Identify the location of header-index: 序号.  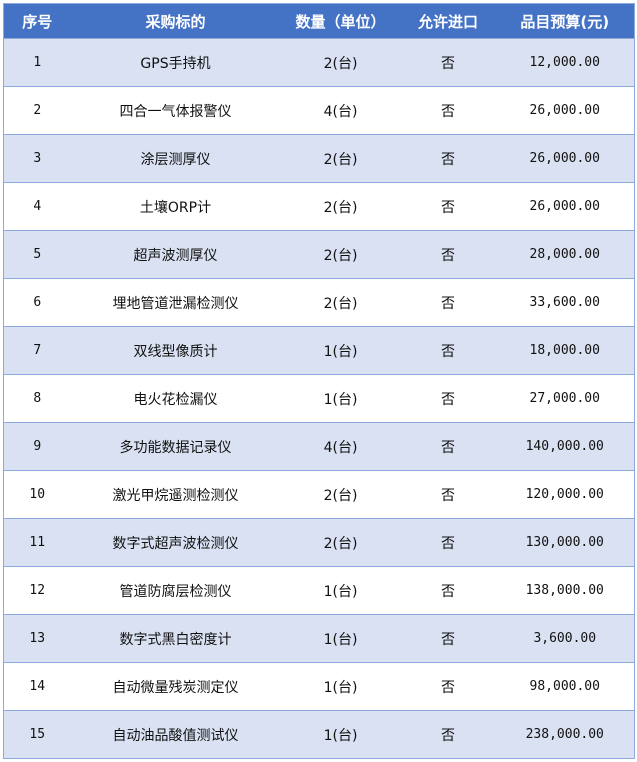
(37, 21).